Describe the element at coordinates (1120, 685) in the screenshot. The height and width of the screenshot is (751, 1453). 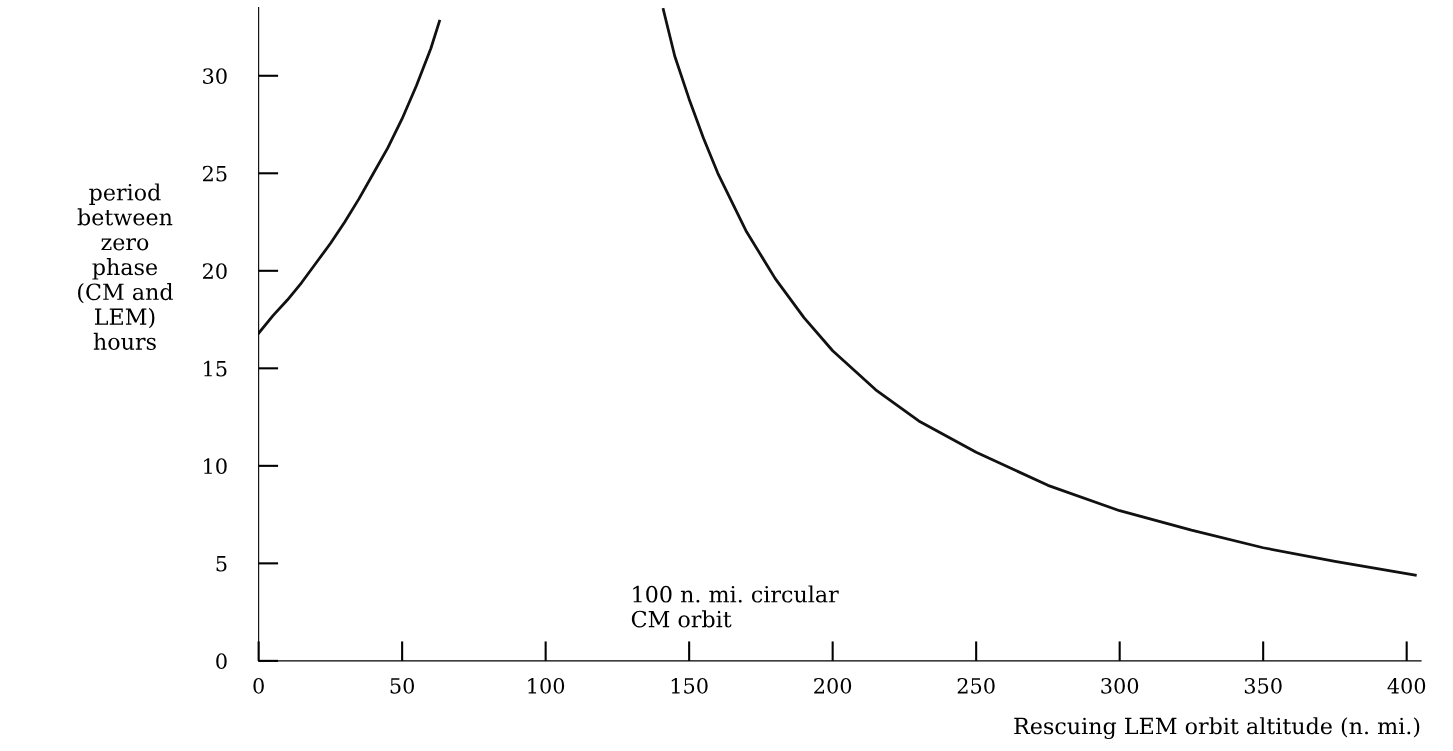
I see `x-tick-label: 300` at that location.